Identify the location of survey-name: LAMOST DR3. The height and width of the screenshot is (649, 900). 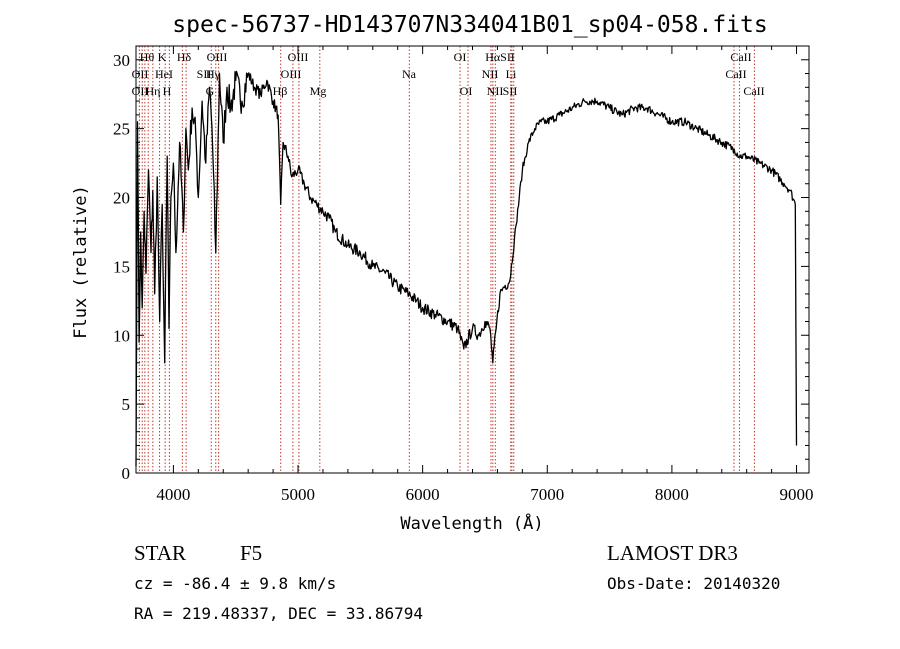
(672, 553).